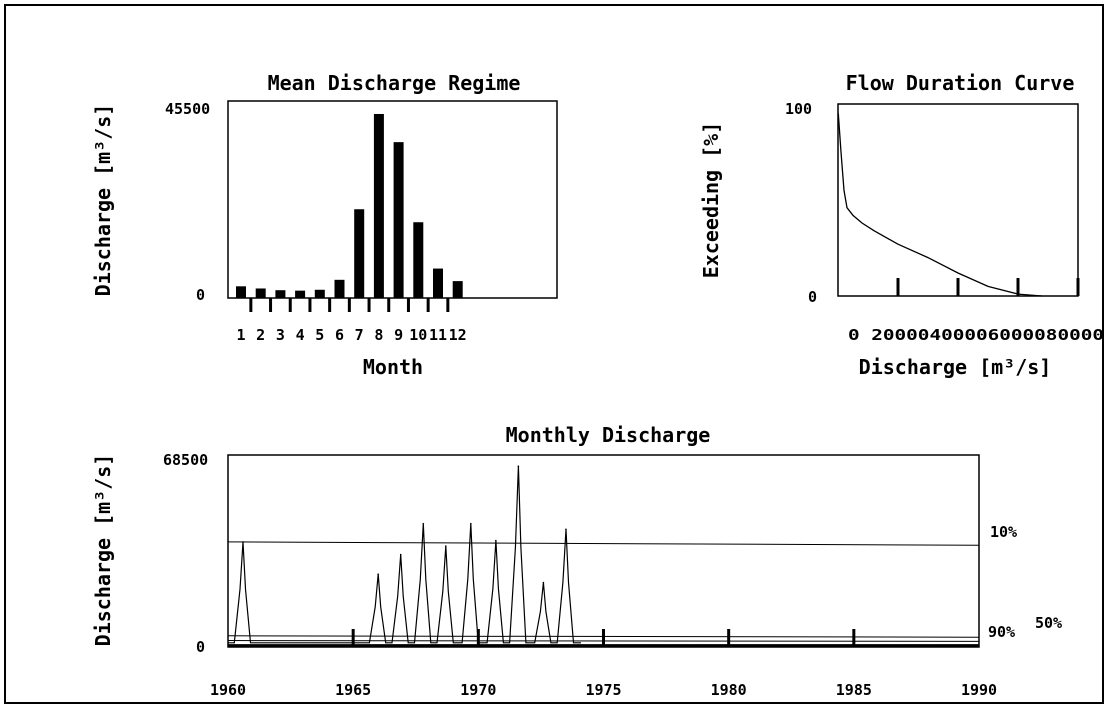  Describe the element at coordinates (1017, 335) in the screenshot. I see `chart2-xtick-label: 60000` at that location.